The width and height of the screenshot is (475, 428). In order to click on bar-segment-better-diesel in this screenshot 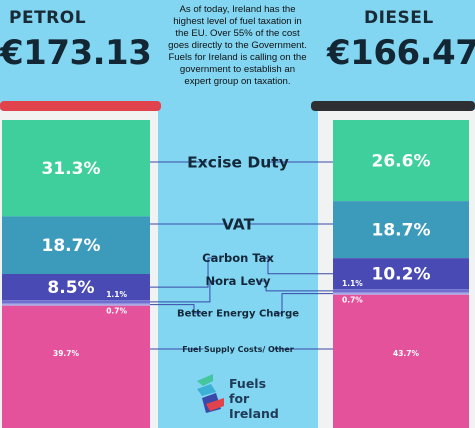, I will do `click(401, 293)`.